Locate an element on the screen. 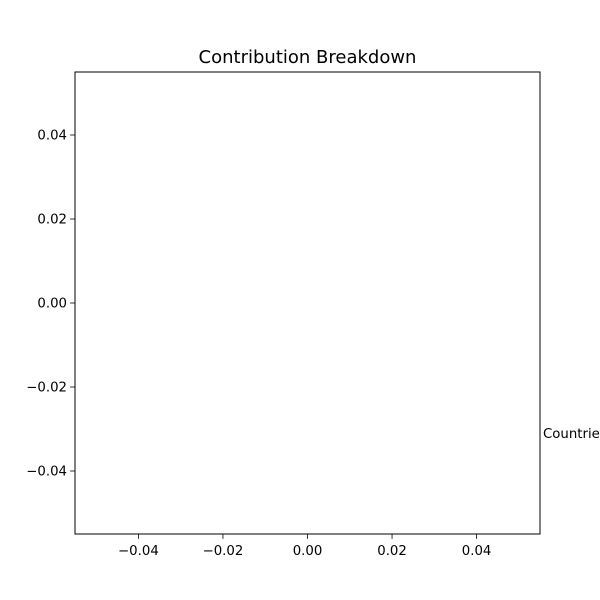  x-axis-ticks: −0.04 −0.02 0.00 0.02 0.04 is located at coordinates (304, 546).